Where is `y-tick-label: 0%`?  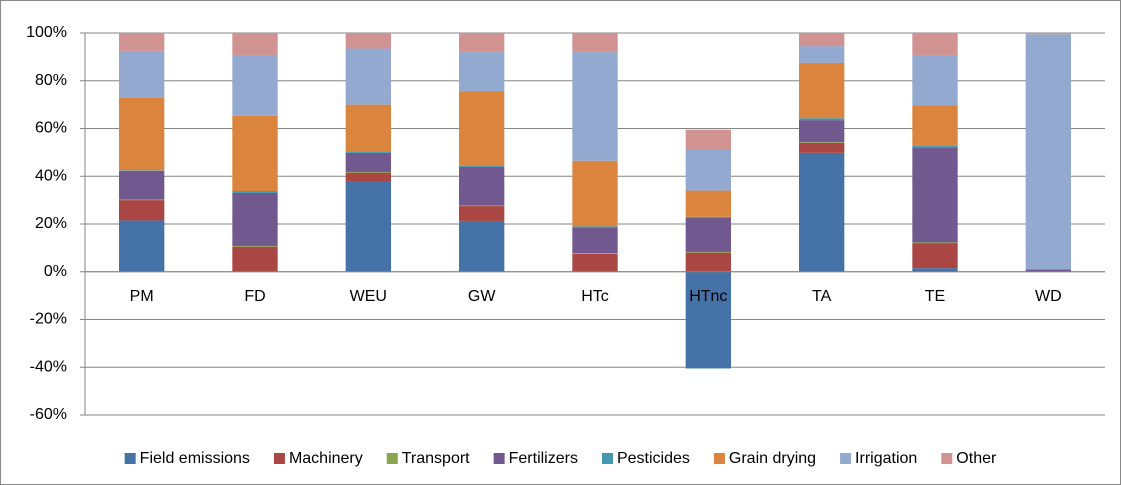 y-tick-label: 0% is located at coordinates (55, 271).